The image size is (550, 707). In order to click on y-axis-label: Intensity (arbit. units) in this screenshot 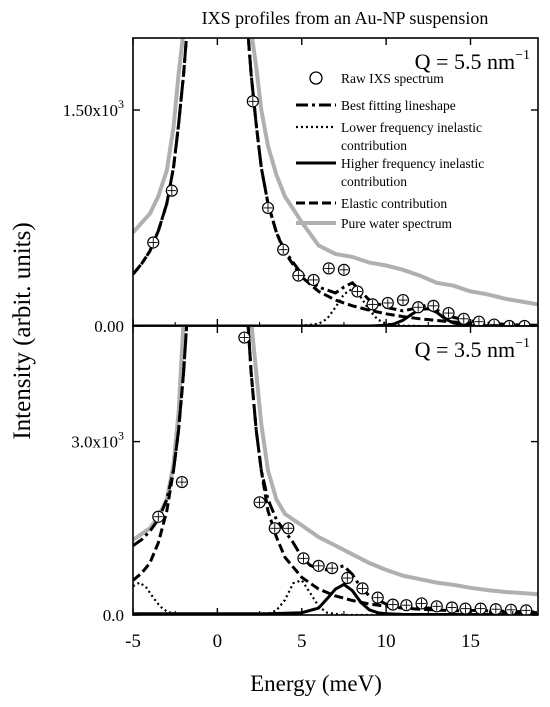, I will do `click(22, 330)`.